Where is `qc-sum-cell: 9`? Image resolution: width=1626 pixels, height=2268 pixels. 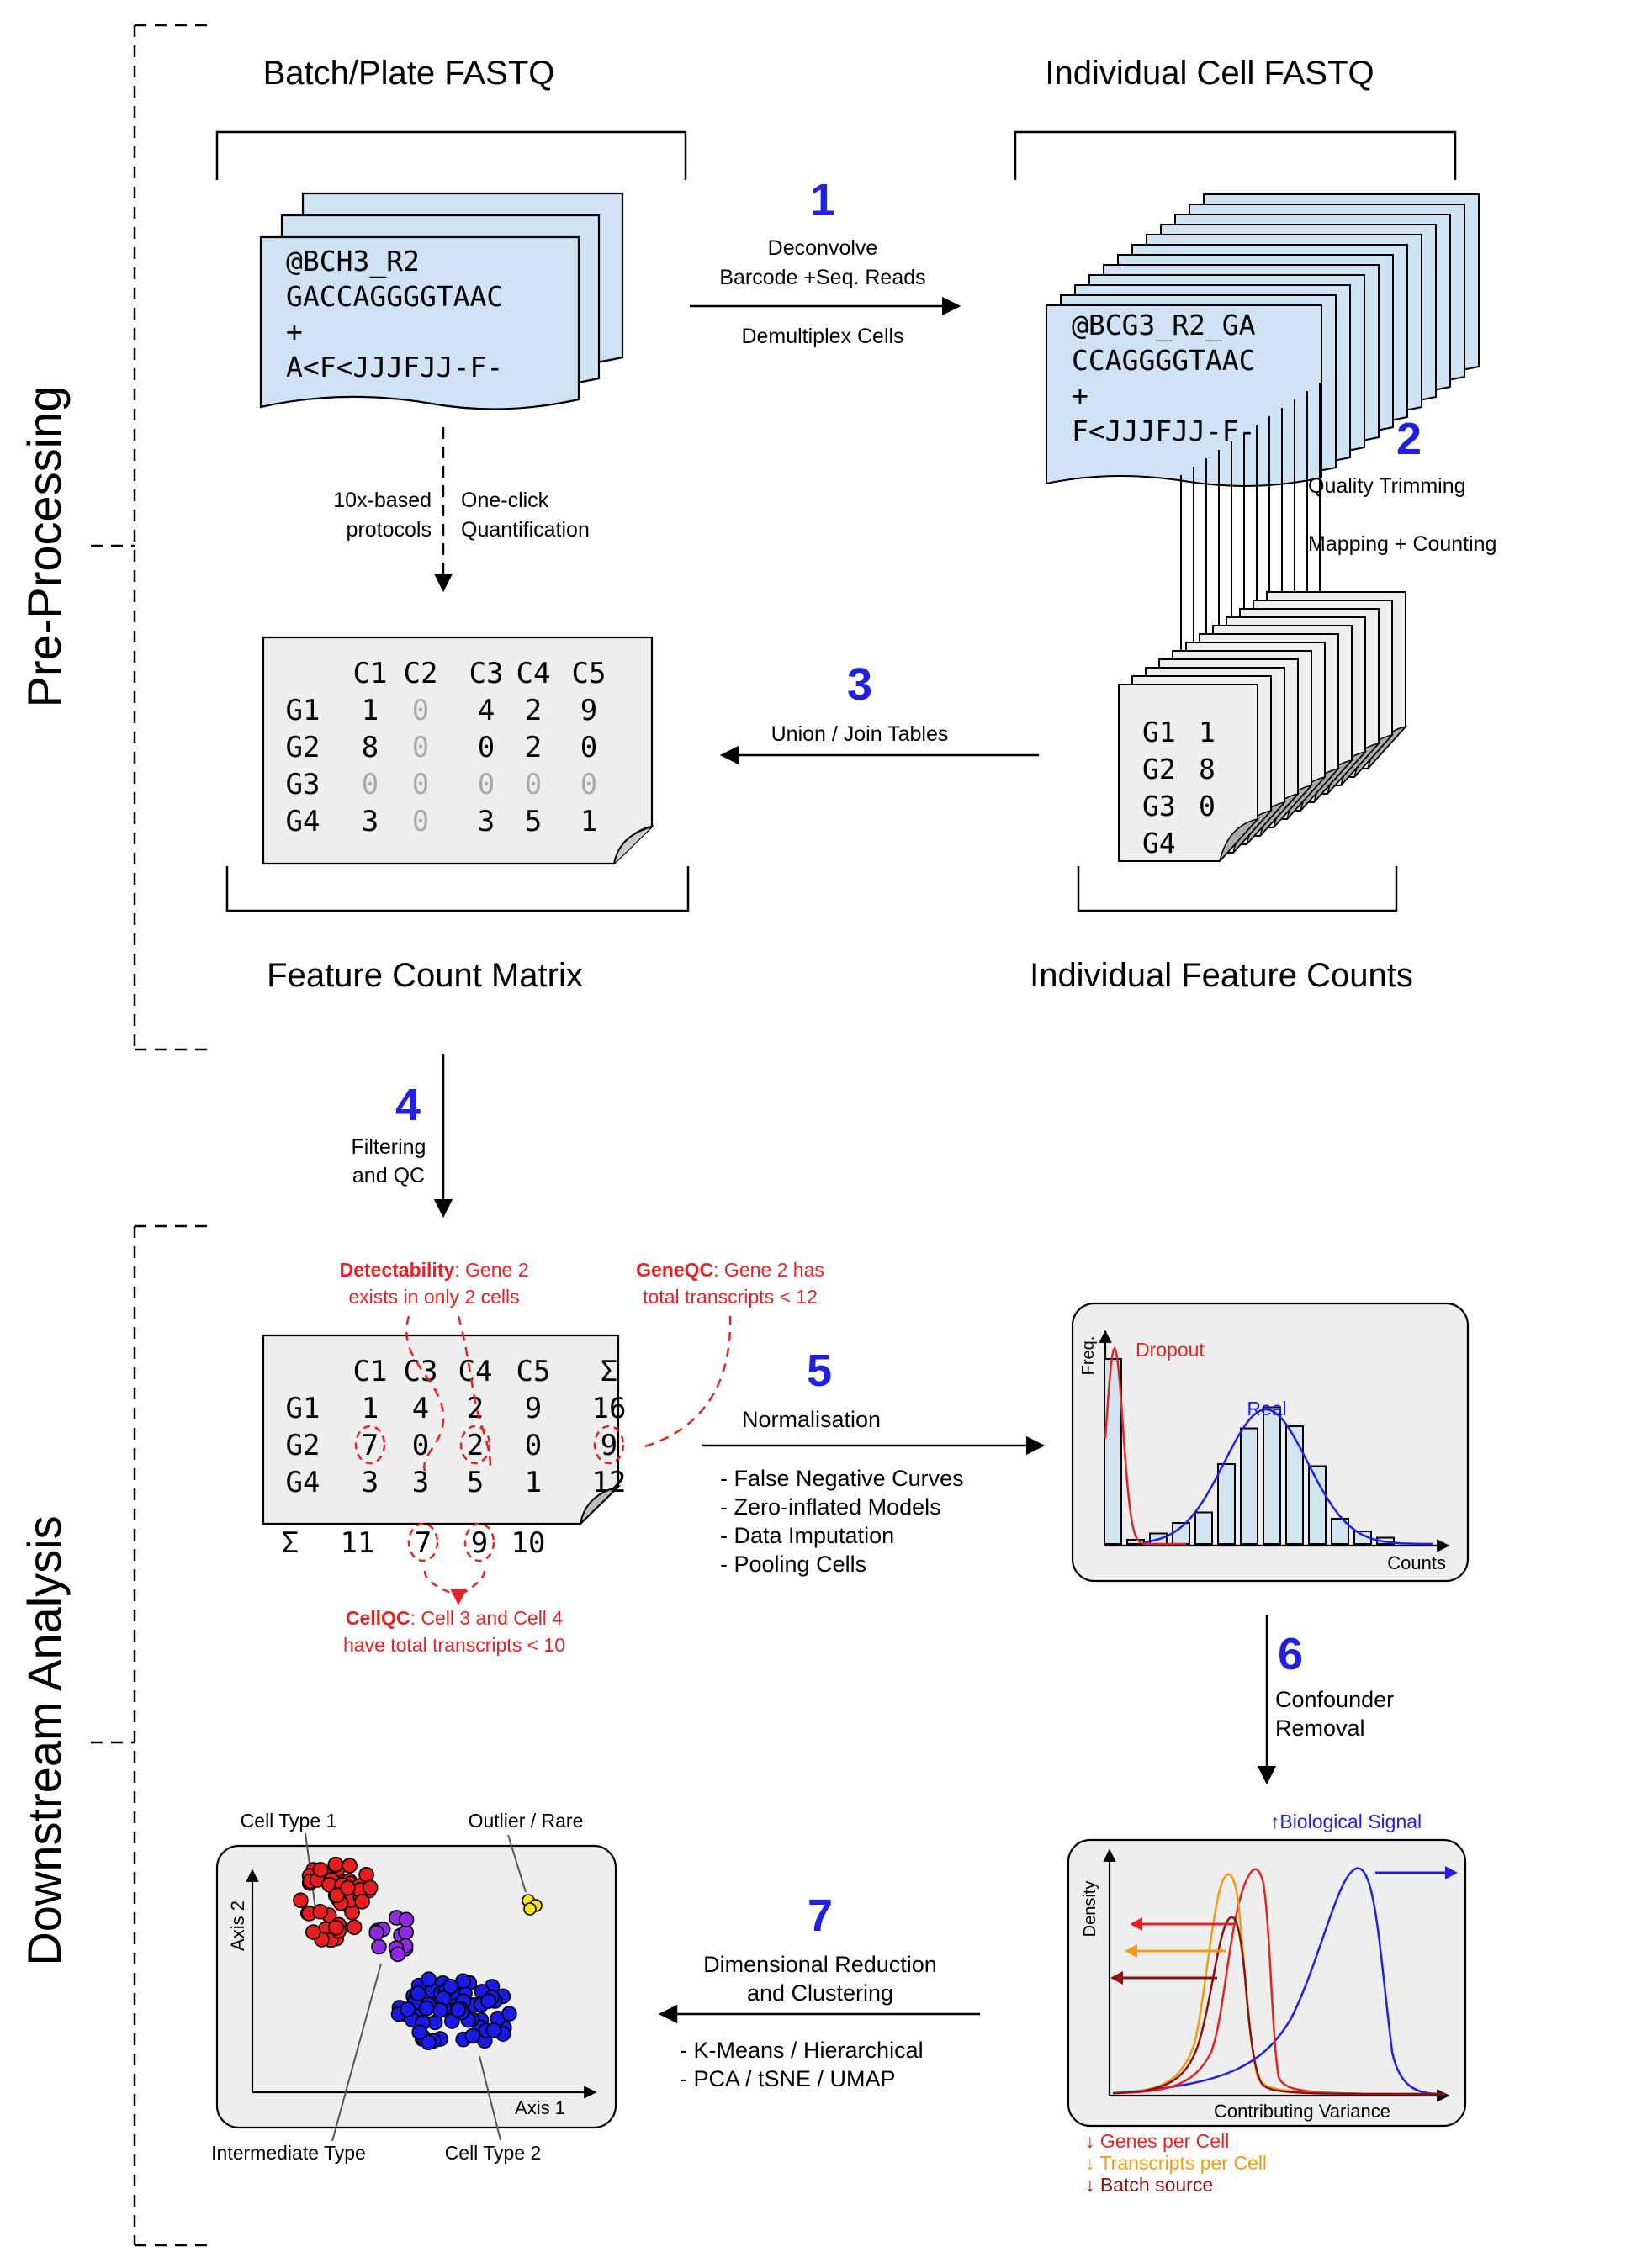
qc-sum-cell: 9 is located at coordinates (480, 1543).